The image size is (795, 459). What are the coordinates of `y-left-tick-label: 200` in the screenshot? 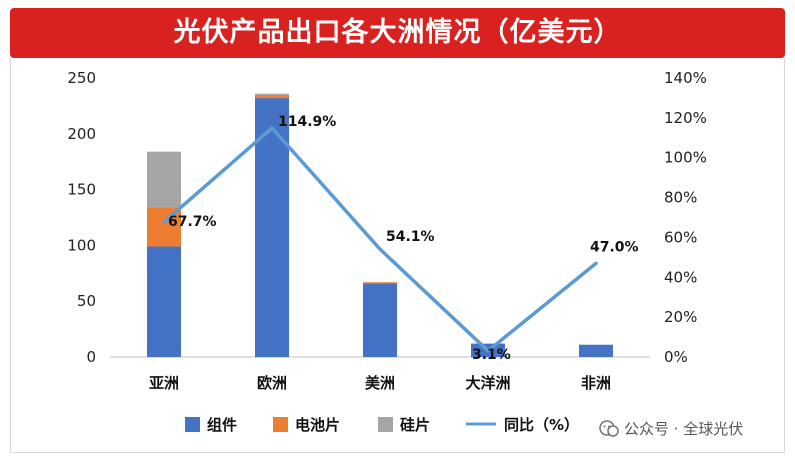 It's located at (81, 134).